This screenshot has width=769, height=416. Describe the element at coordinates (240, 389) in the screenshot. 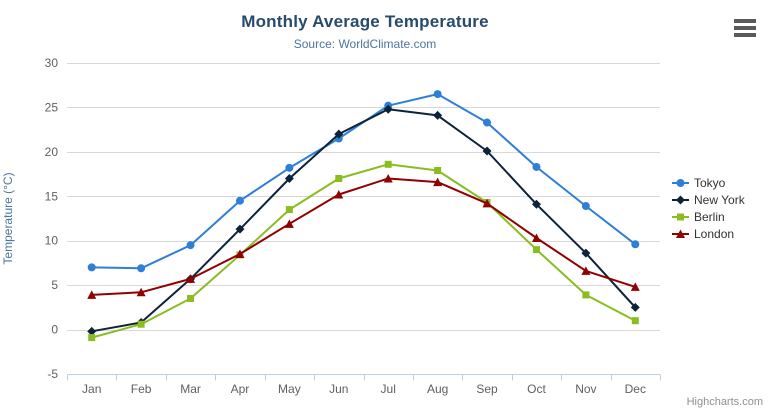

I see `x-axis-label: Apr` at that location.